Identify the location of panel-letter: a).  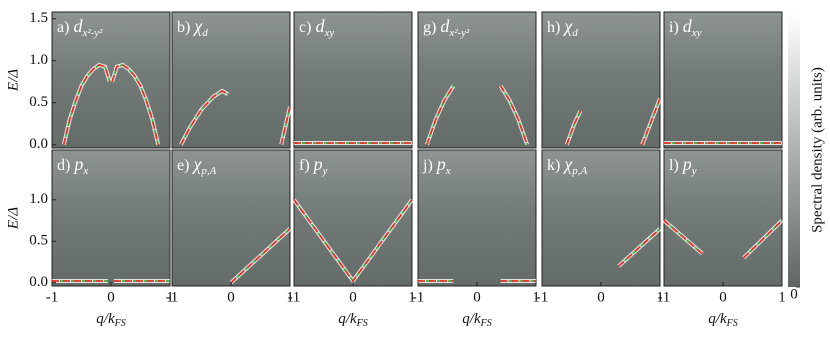
(63, 27).